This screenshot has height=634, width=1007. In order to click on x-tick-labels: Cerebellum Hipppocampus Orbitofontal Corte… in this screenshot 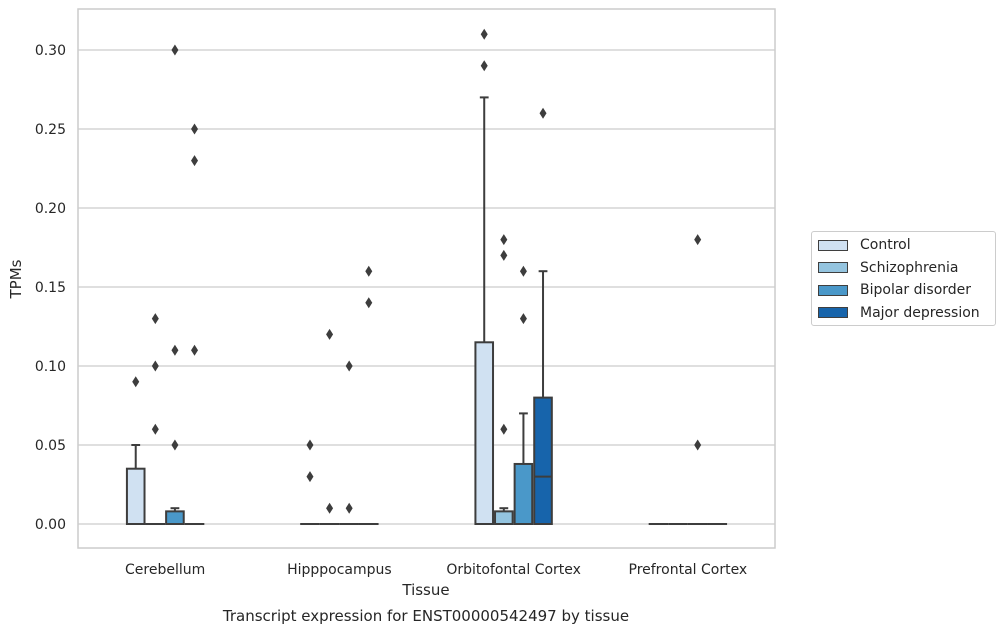, I will do `click(436, 570)`.